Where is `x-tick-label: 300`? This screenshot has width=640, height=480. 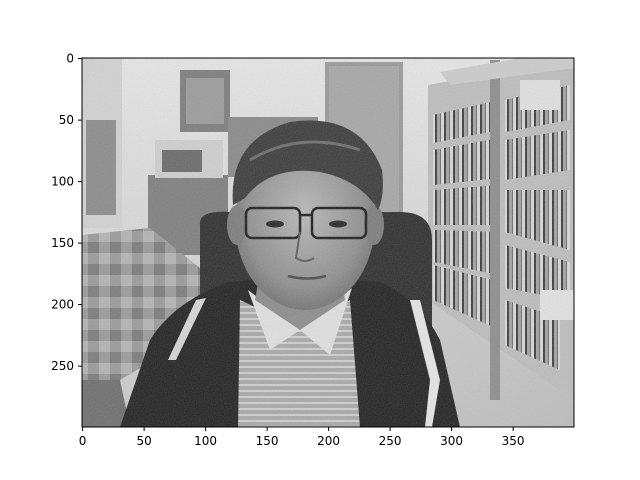 x-tick-label: 300 is located at coordinates (451, 441).